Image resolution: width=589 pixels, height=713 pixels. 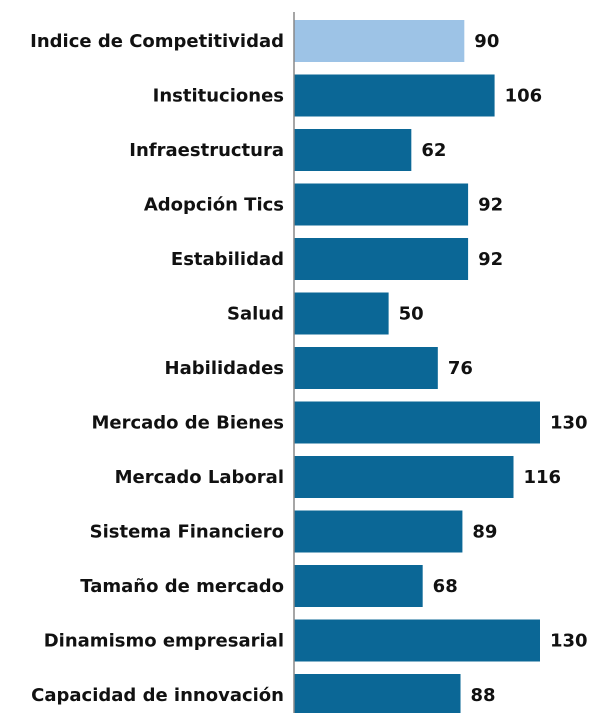 I want to click on value-label: 116, so click(x=543, y=477).